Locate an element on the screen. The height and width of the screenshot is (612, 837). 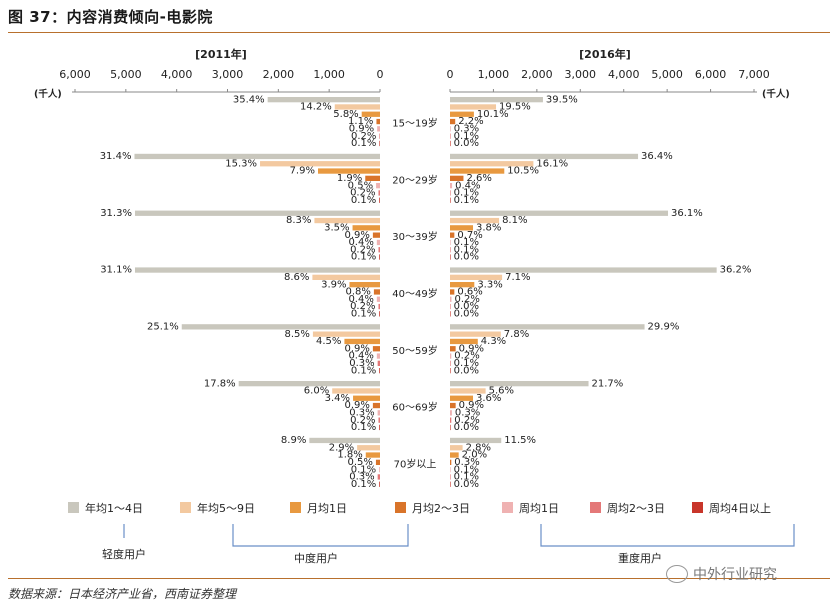
data-label-2016: 3.3% is located at coordinates (489, 284).